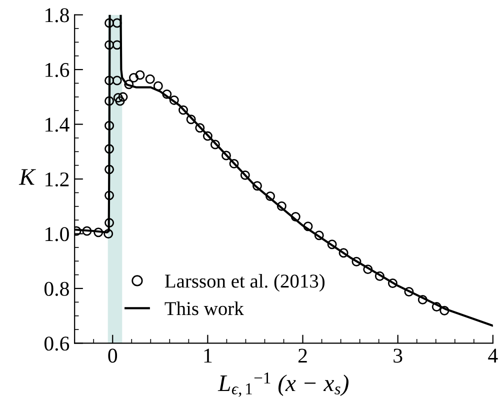 The height and width of the screenshot is (412, 504). I want to click on y-tick-label: 1.6, so click(58, 70).